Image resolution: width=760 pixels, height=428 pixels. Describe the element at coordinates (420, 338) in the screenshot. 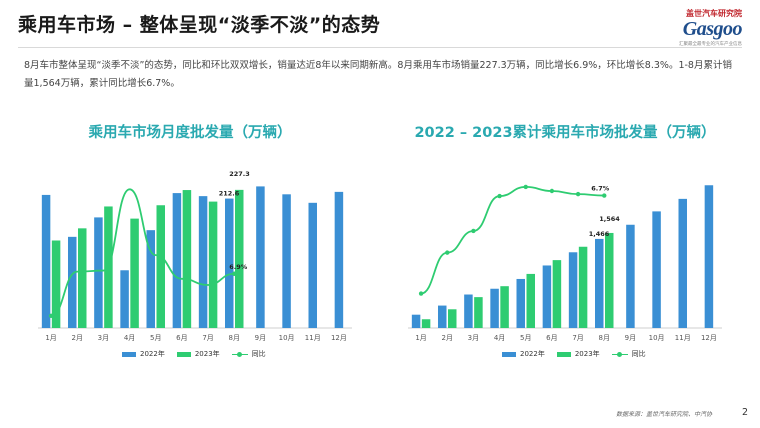

I see `x-tick-label: 1月` at that location.